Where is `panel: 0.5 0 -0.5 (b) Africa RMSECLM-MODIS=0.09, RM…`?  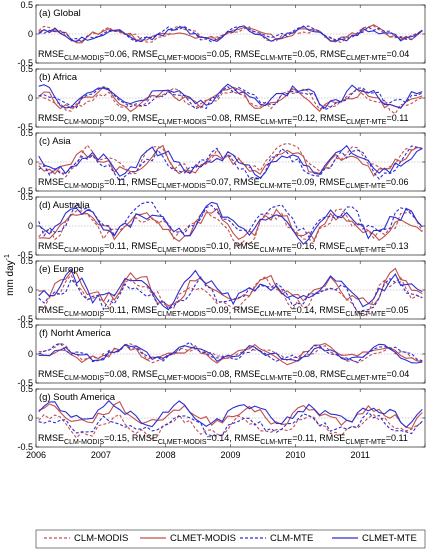
panel: 0.5 0 -0.5 (b) Africa RMSECLM-MODIS=0.09, RM… is located at coordinates (221, 98).